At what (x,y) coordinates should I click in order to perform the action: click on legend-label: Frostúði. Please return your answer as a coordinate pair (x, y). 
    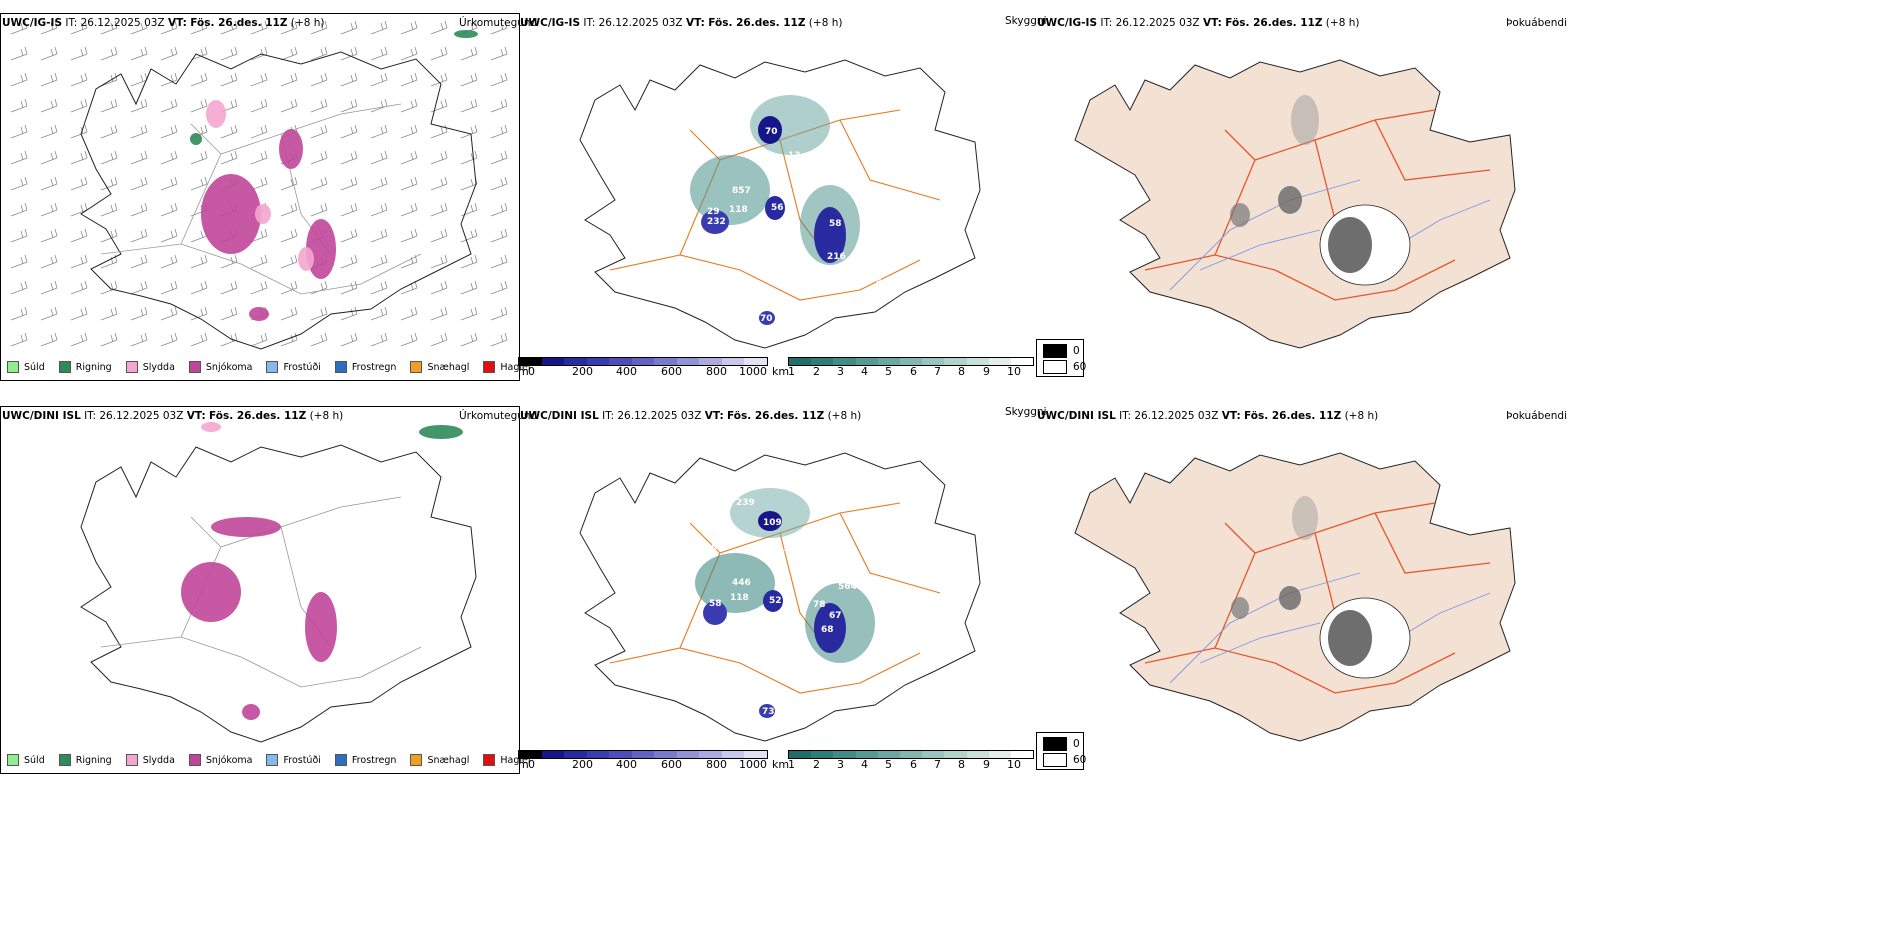
    Looking at the image, I should click on (302, 367).